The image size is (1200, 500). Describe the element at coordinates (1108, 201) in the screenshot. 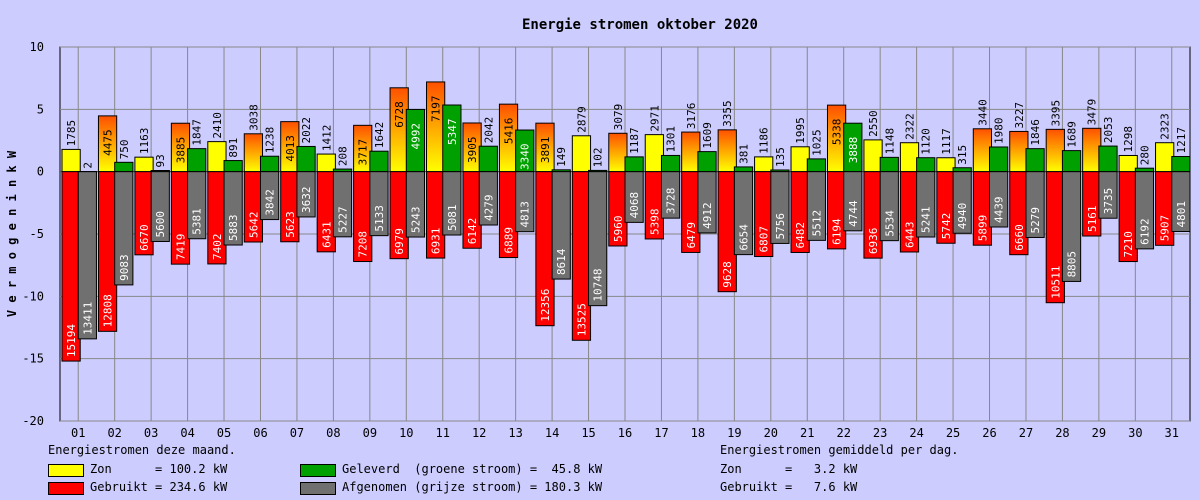

I see `label-afgenomen: 3735` at that location.